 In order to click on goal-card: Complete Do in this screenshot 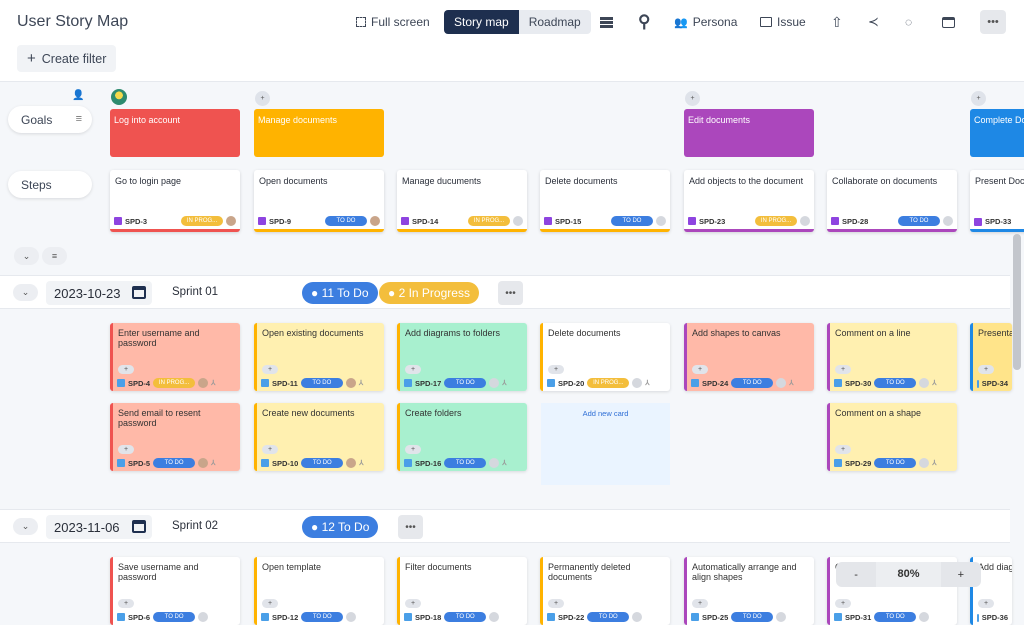, I will do `click(997, 133)`.